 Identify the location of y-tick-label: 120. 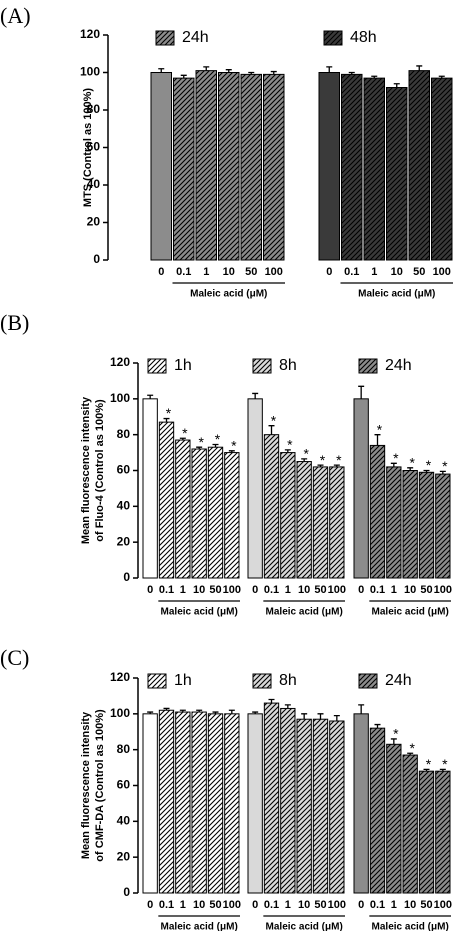
(120, 362).